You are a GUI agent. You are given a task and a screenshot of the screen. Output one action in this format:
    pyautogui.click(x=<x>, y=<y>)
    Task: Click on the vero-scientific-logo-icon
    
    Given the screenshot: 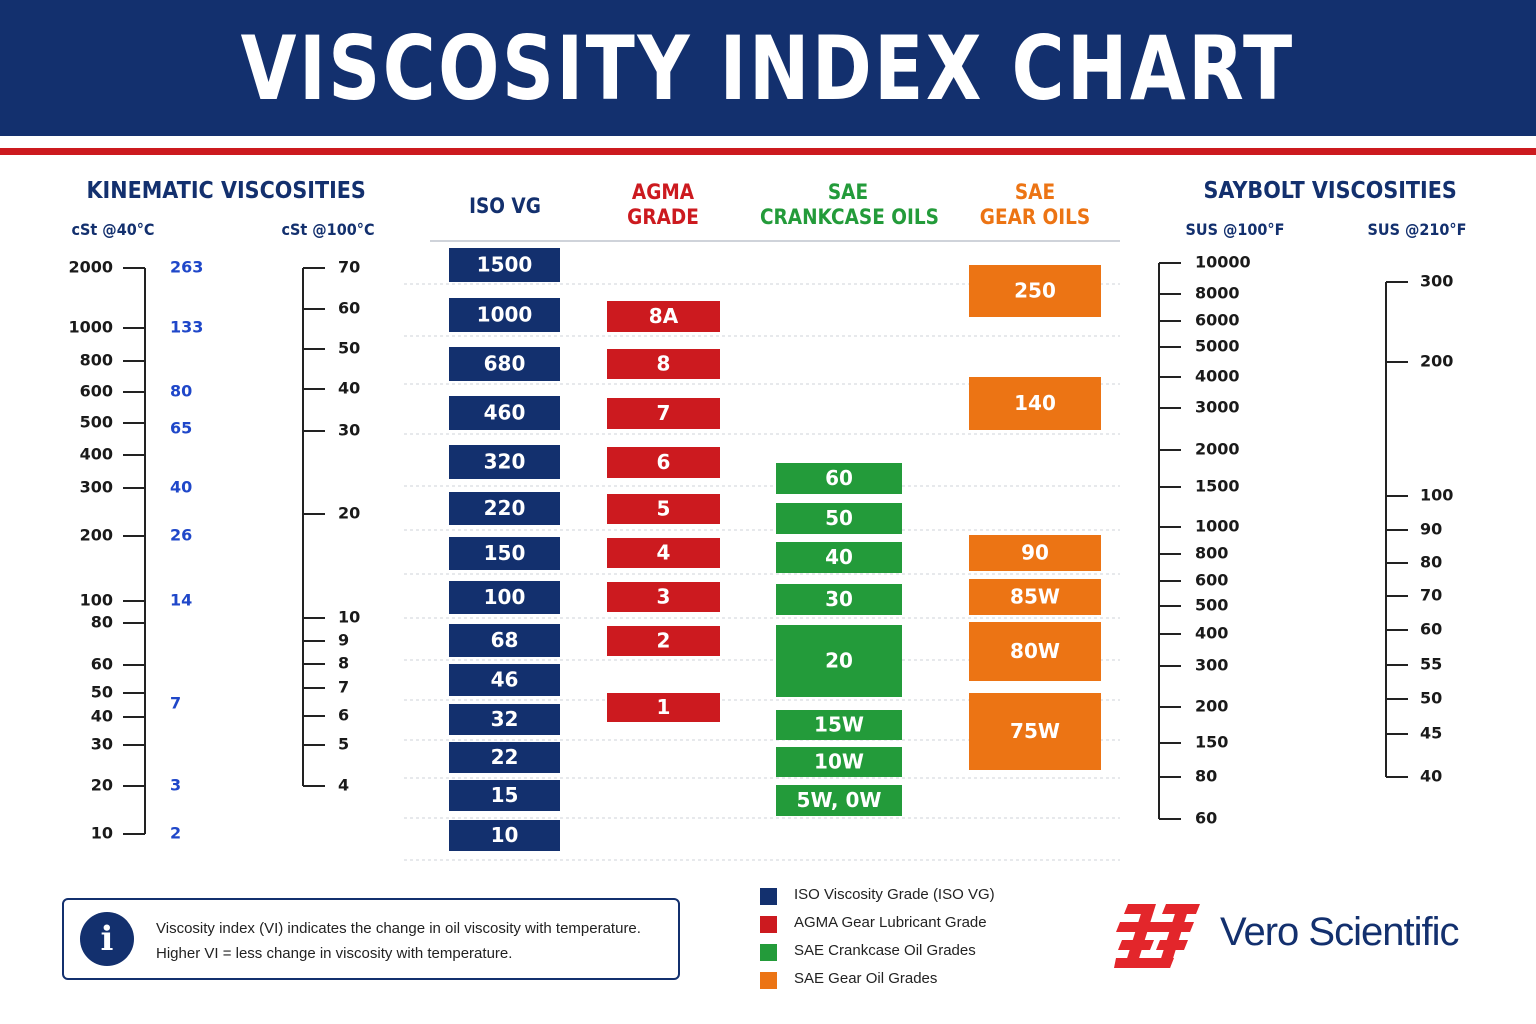 What is the action you would take?
    pyautogui.click(x=1157, y=936)
    